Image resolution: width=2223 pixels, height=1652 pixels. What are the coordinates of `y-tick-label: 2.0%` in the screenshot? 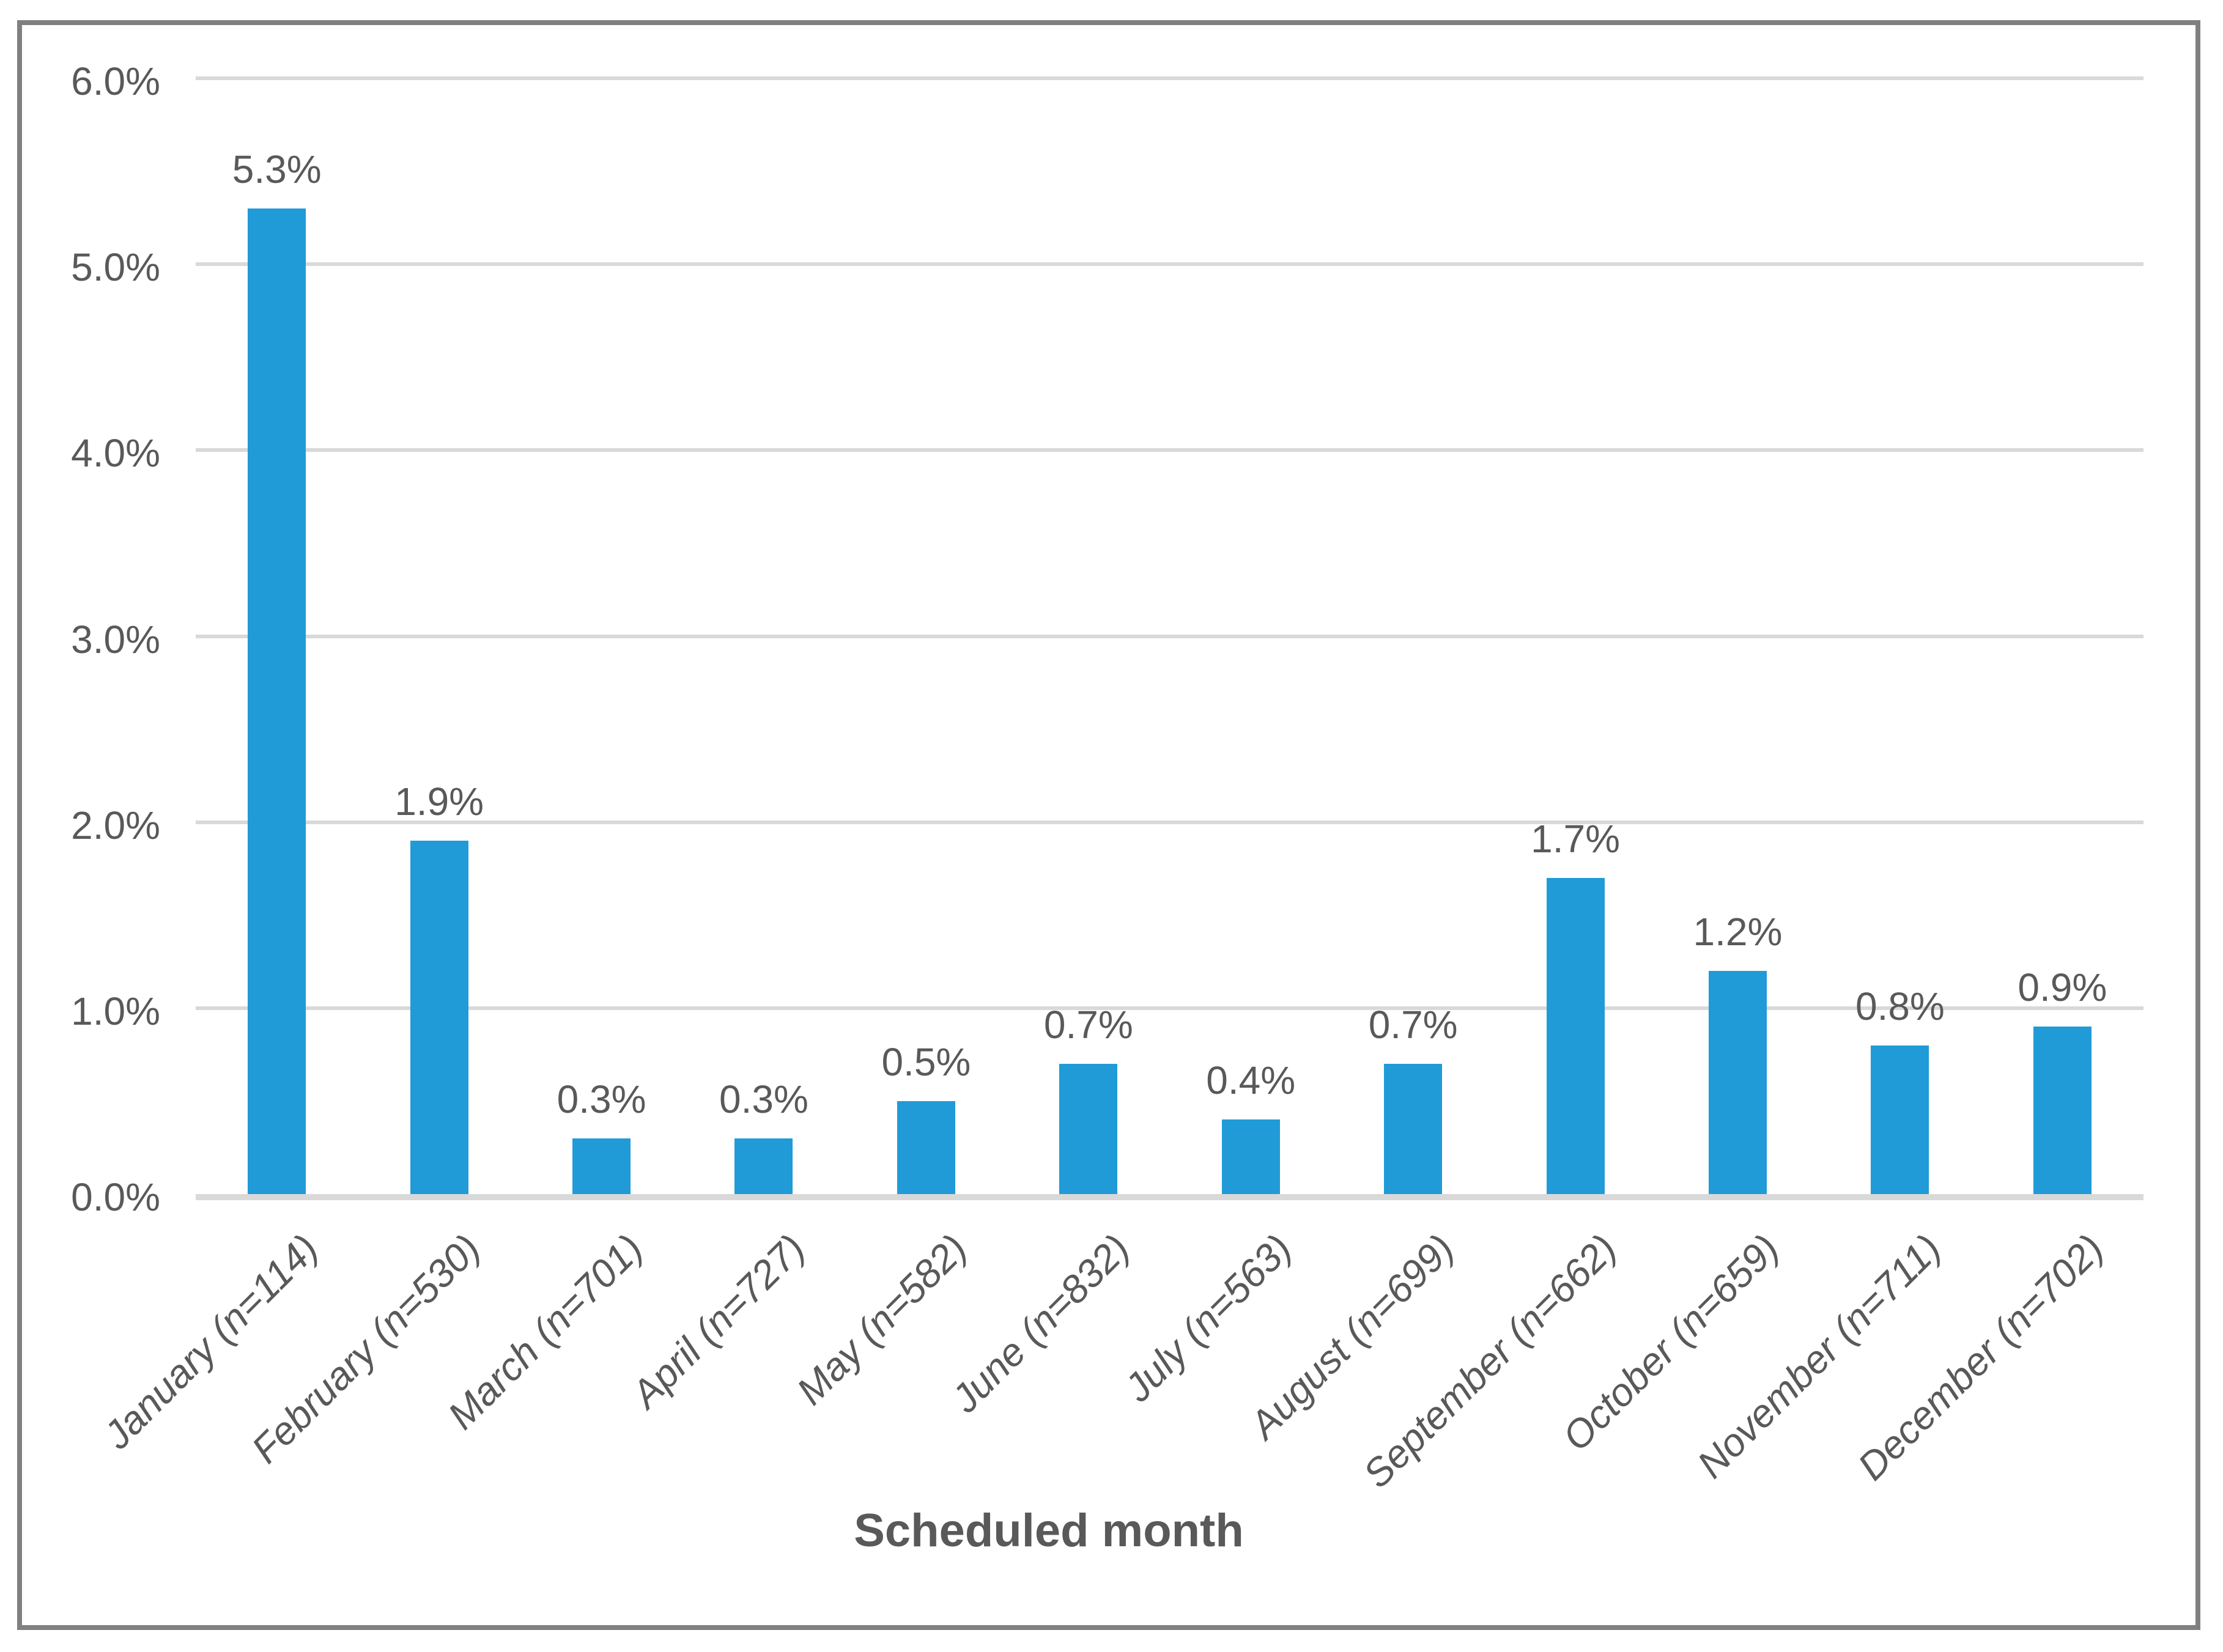 It's located at (115, 825).